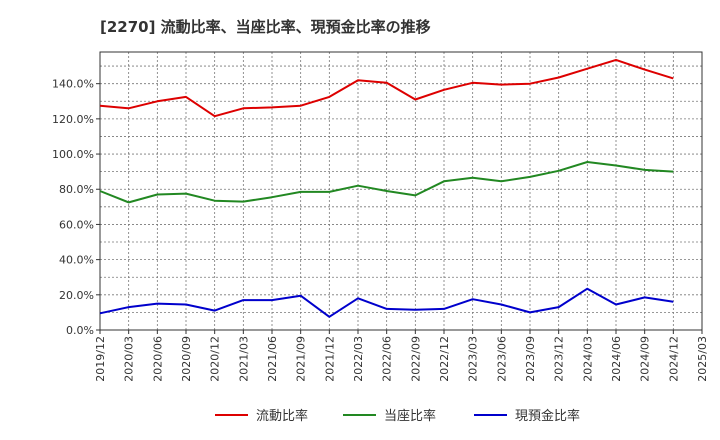 The width and height of the screenshot is (720, 440). I want to click on x-tick-label: 2024/03, so click(587, 359).